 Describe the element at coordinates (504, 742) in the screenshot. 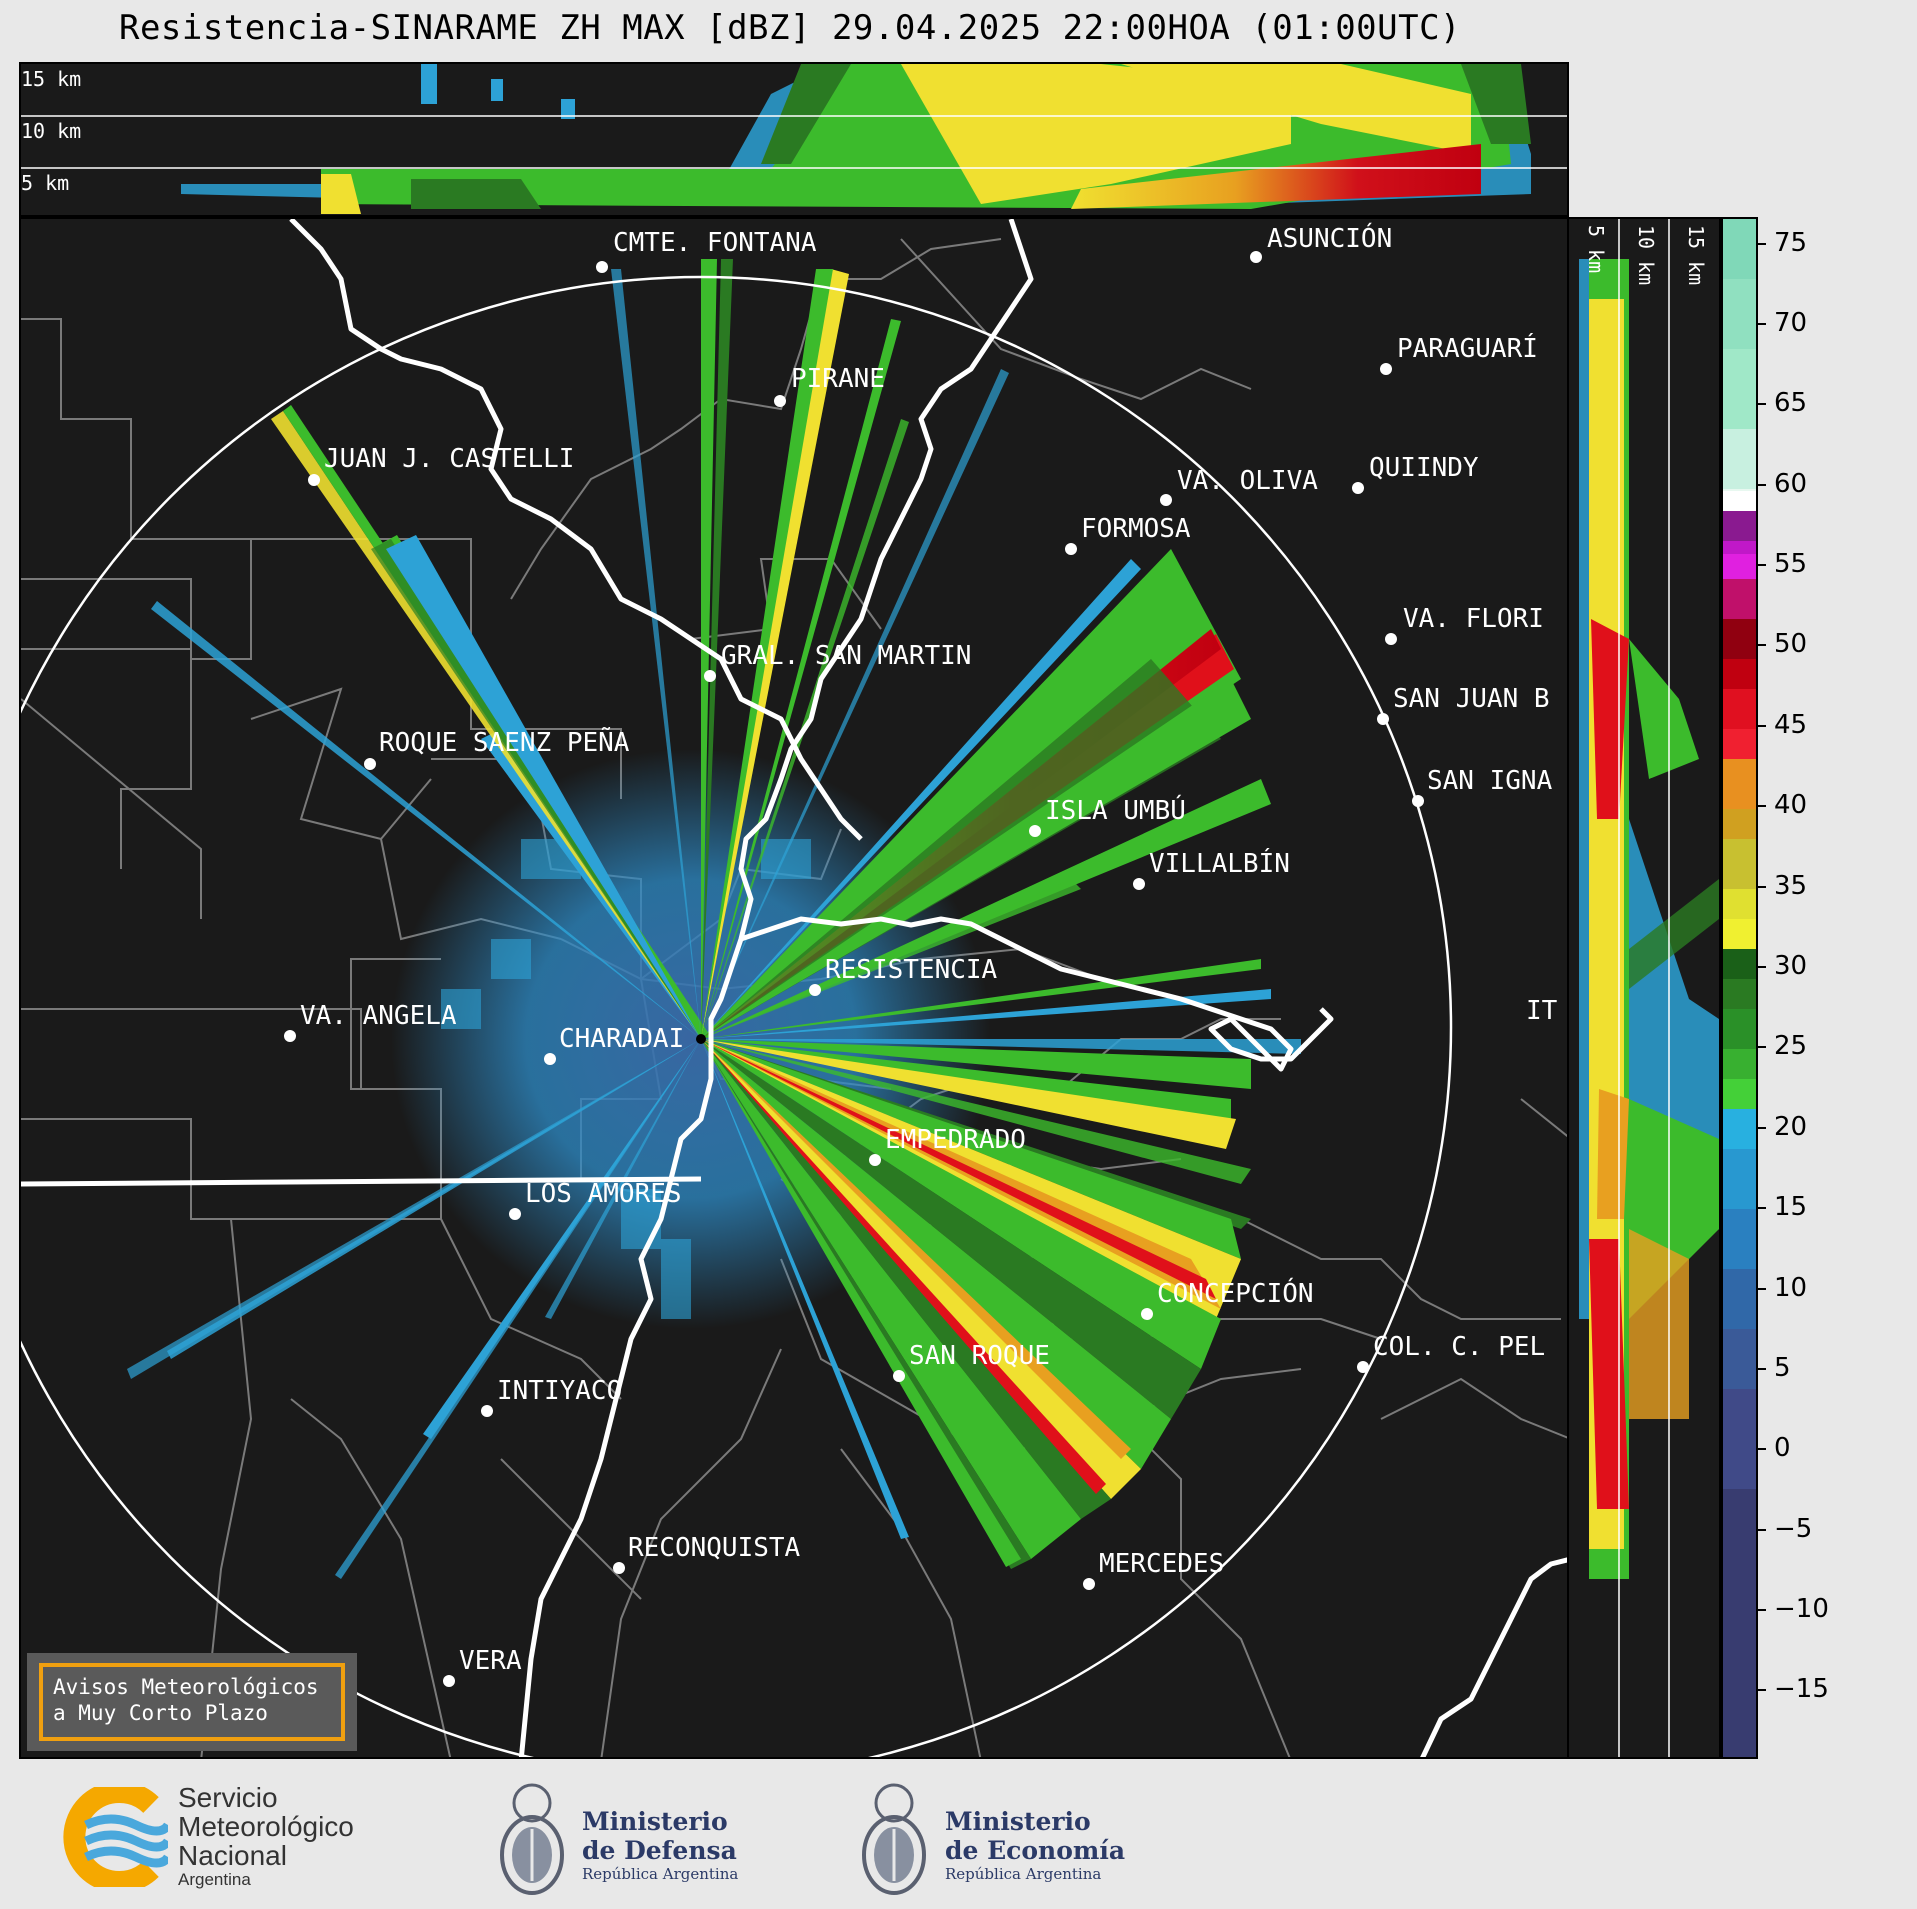

I see `city-label: ROQUE SAENZ PEÑA` at that location.